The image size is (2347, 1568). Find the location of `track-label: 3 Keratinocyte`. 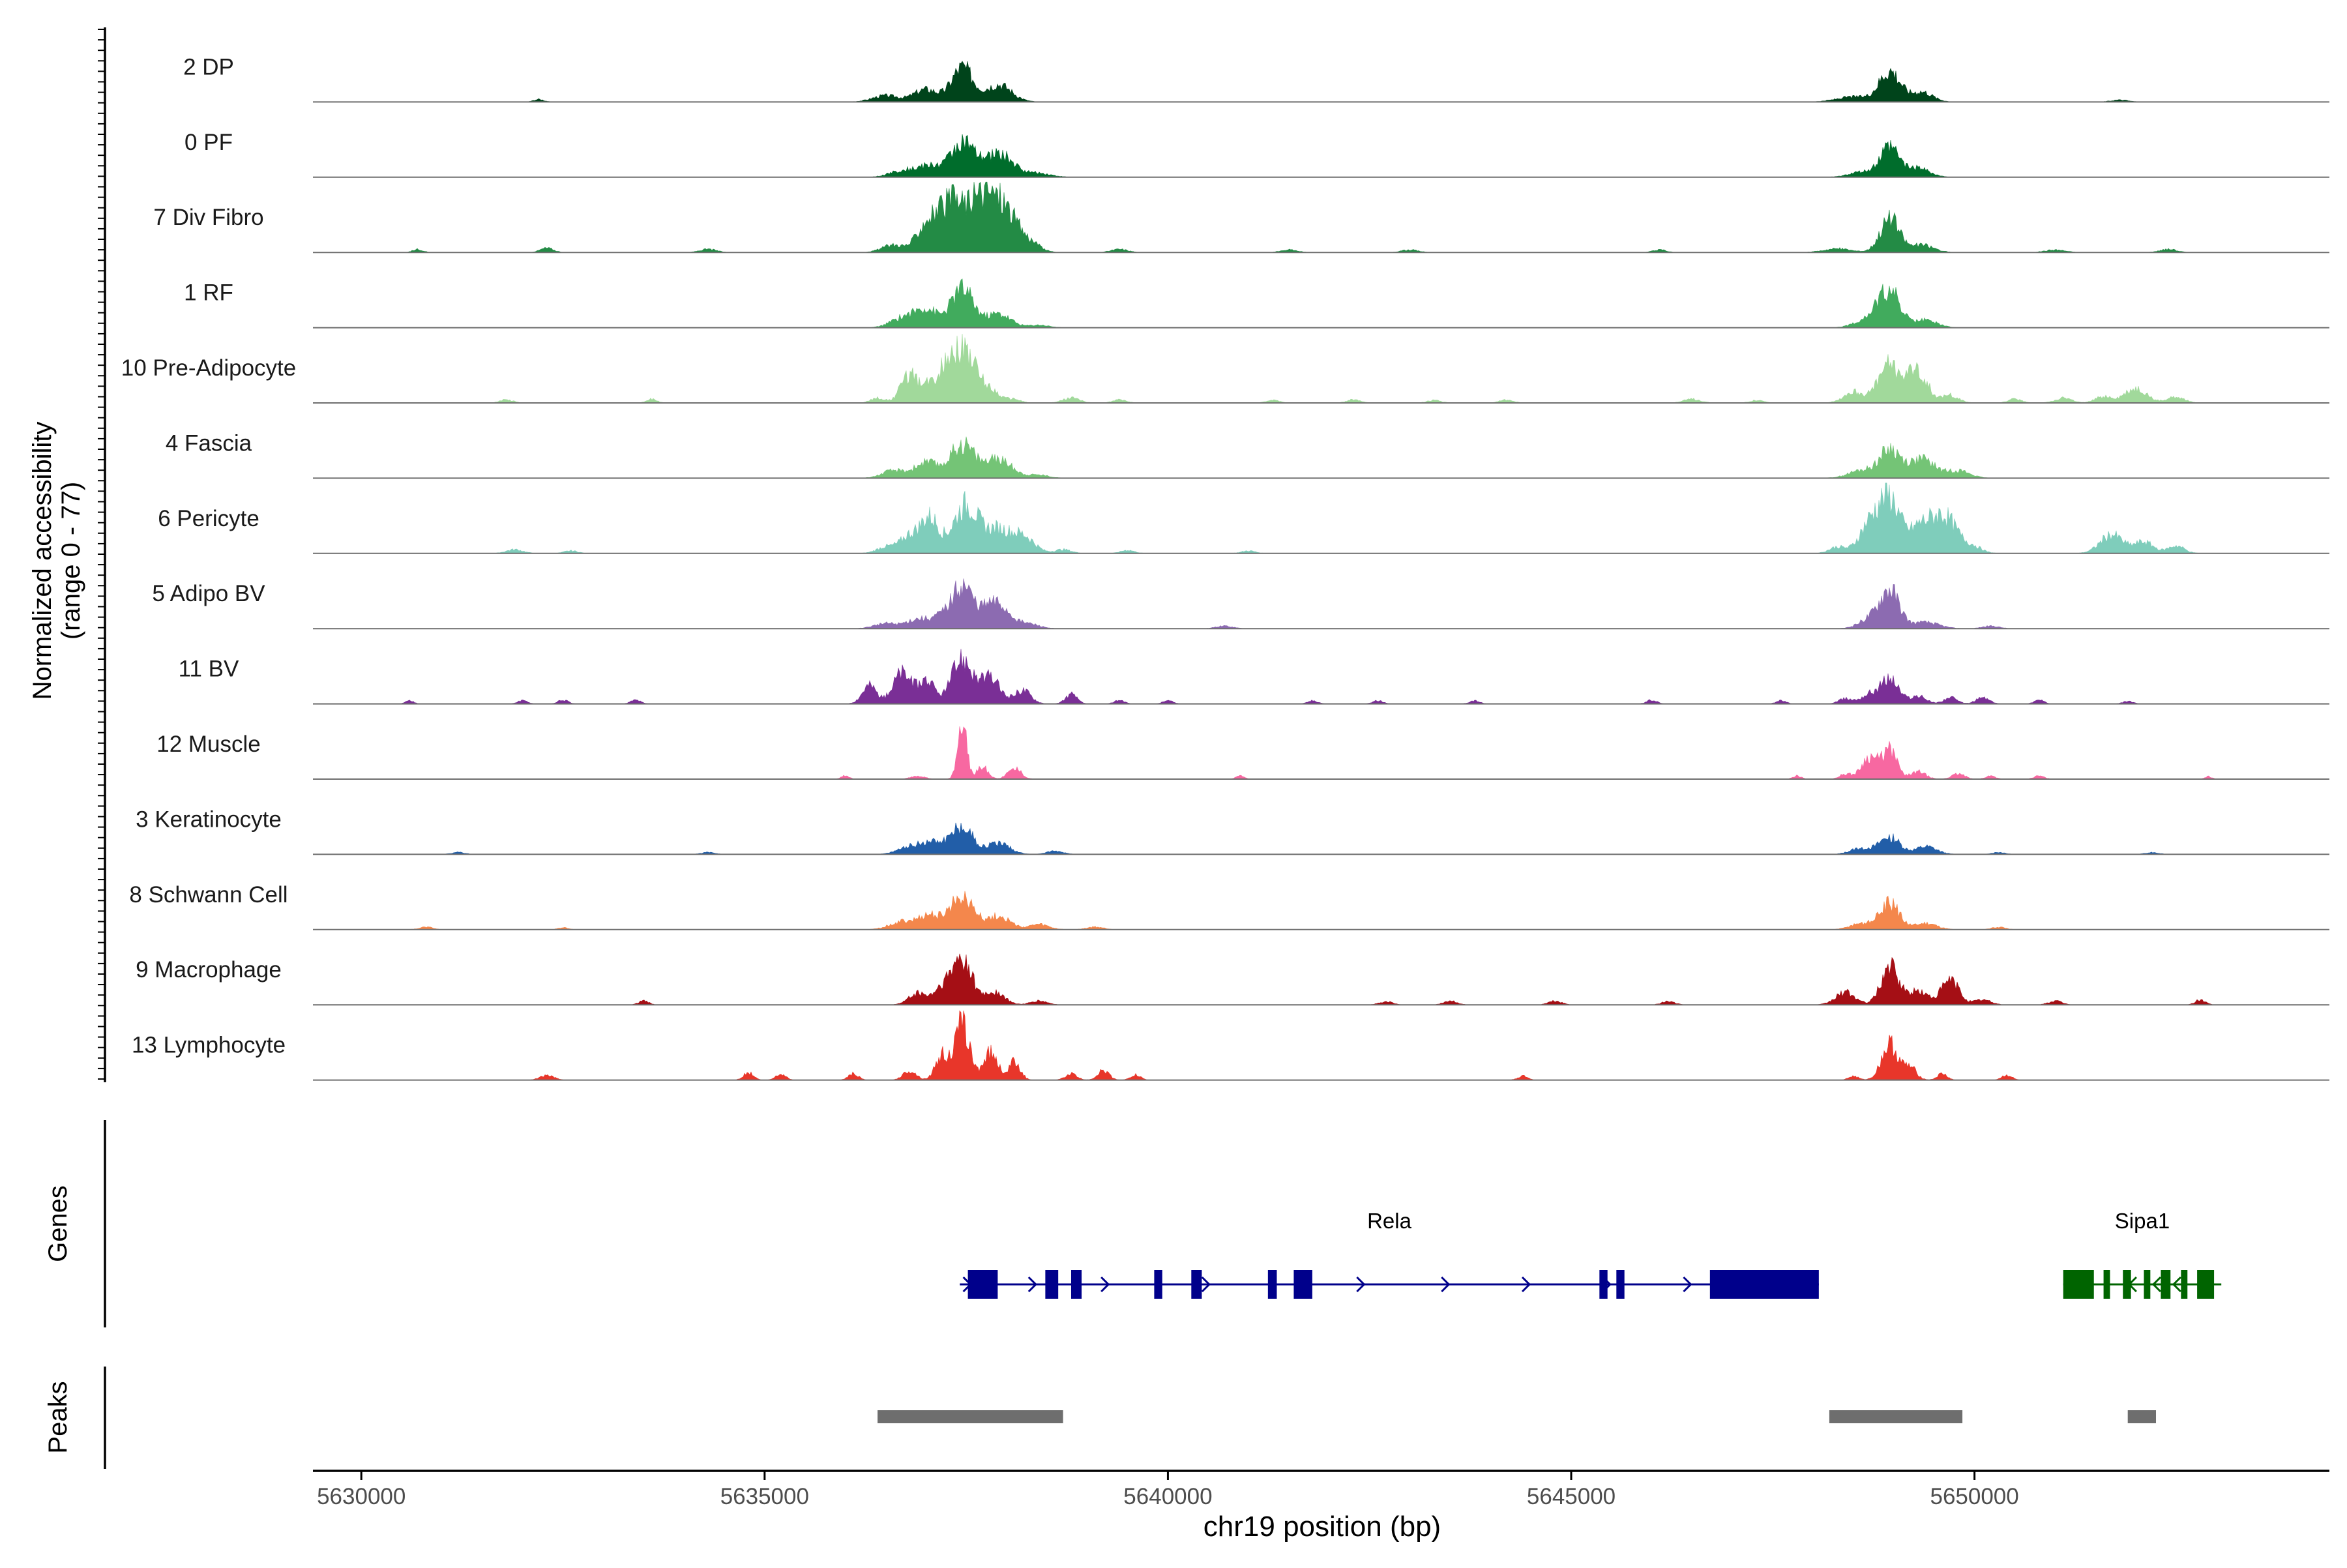

track-label: 3 Keratinocyte is located at coordinates (209, 819).